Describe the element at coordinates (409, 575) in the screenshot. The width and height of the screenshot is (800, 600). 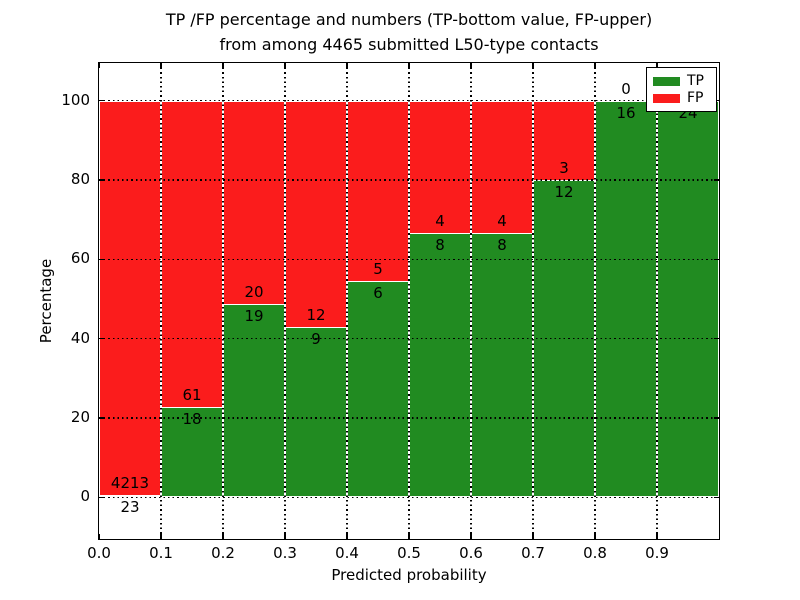
I see `x-axis-label: Predicted probability` at that location.